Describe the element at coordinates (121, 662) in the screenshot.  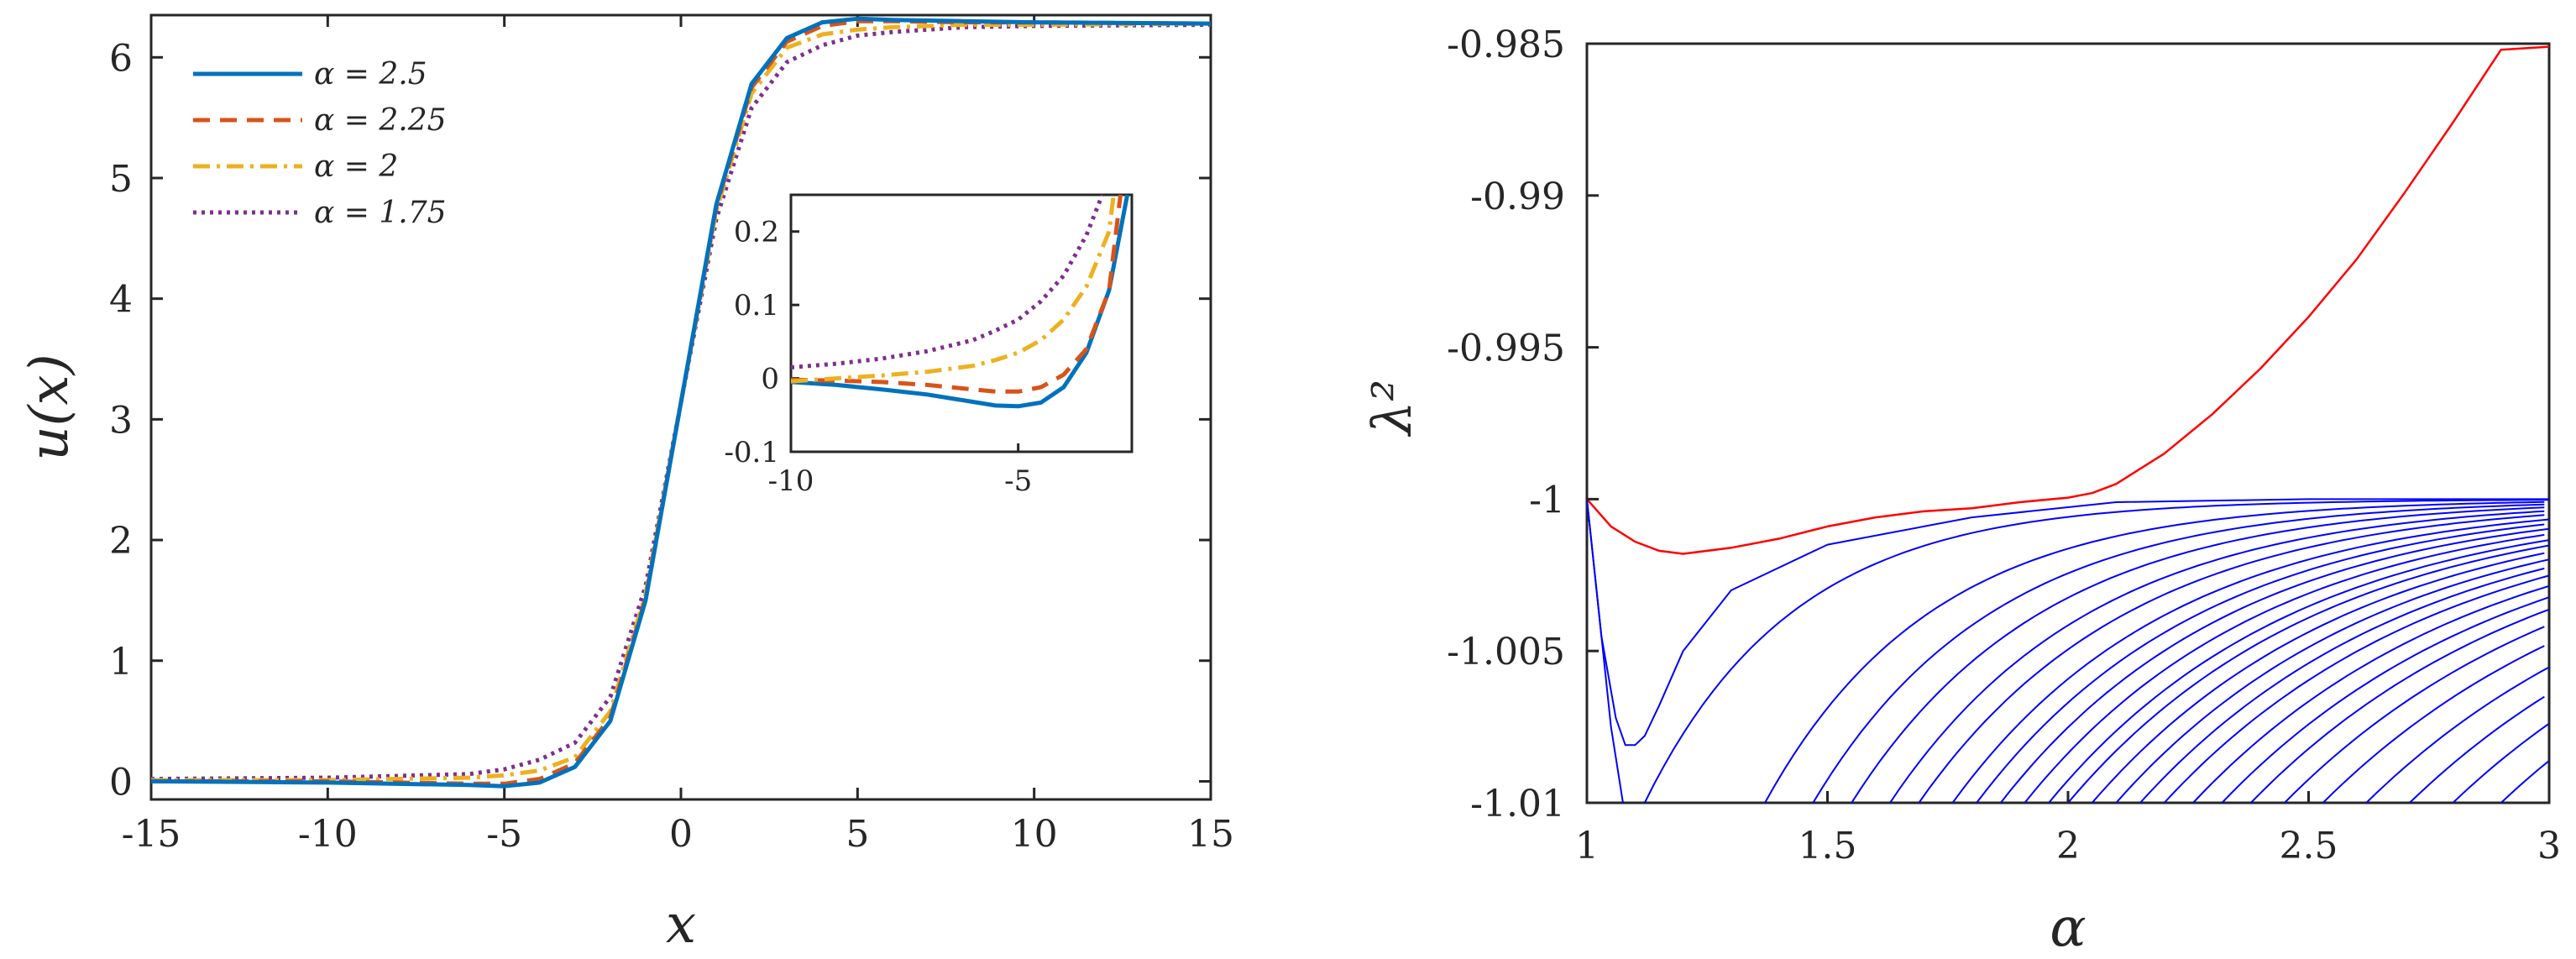
I see `left-y-tick-label: 1` at that location.